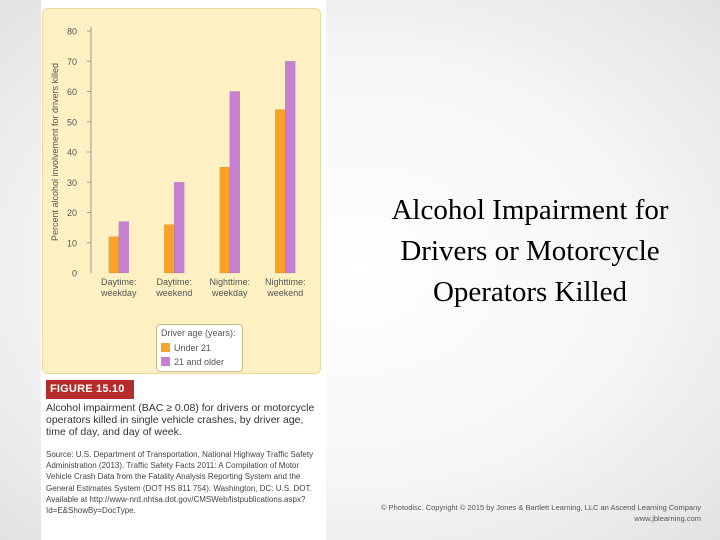 The image size is (720, 540). What do you see at coordinates (199, 361) in the screenshot?
I see `legend-label-21-and-older: 21 and older` at bounding box center [199, 361].